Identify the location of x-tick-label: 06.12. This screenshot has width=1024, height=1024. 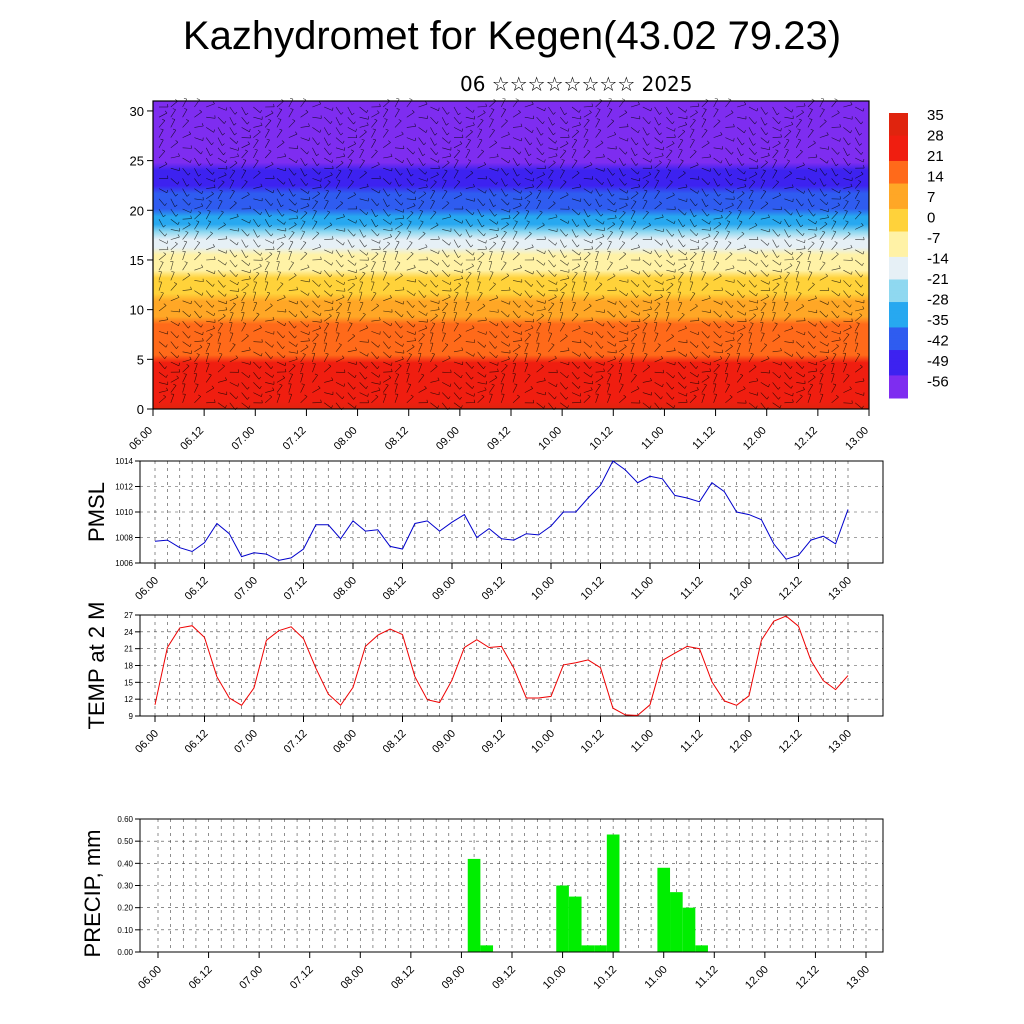
(197, 742).